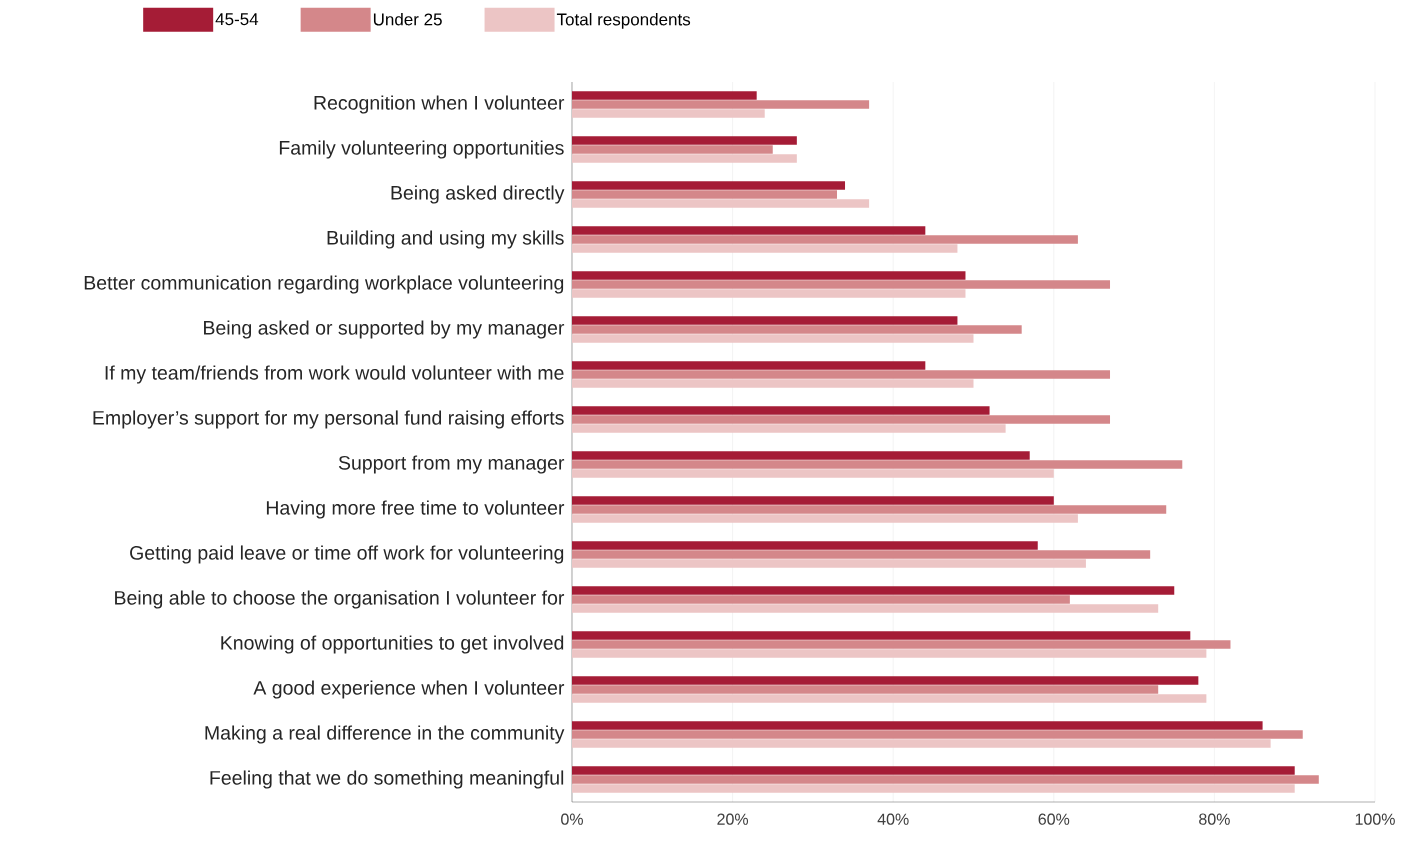 The width and height of the screenshot is (1403, 844). I want to click on legend-label: 45-54, so click(237, 19).